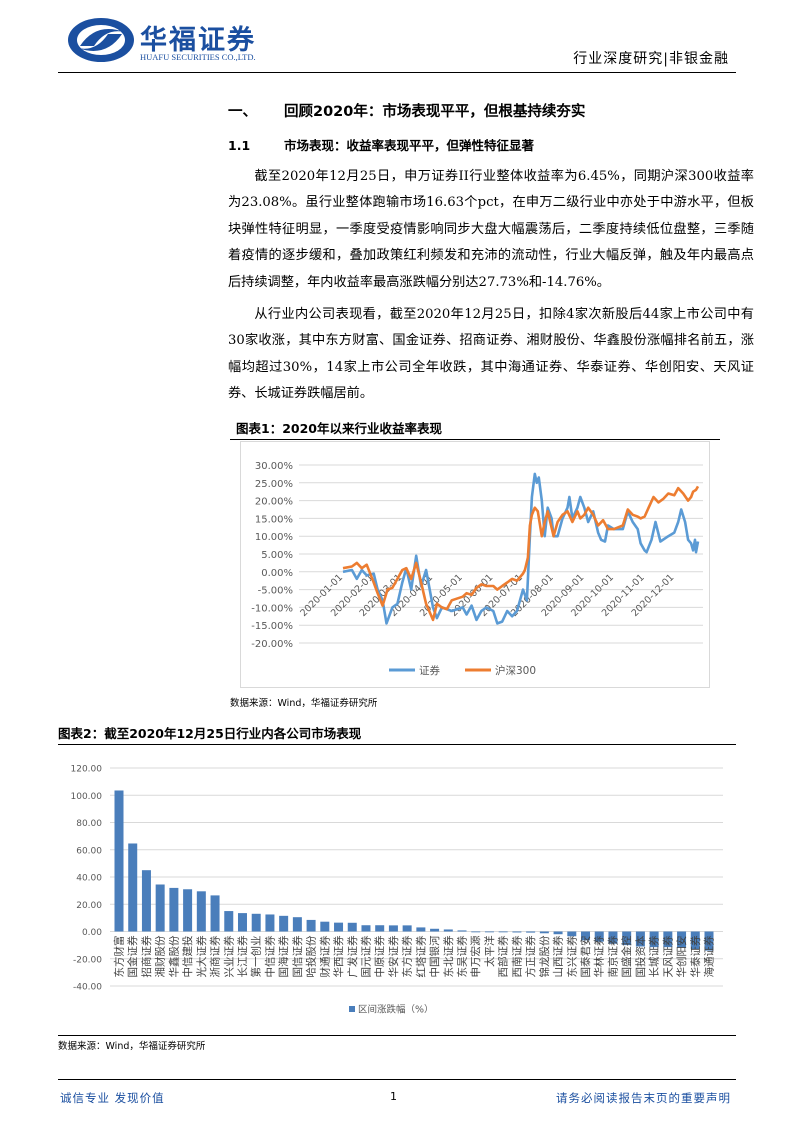 Image resolution: width=793 pixels, height=1122 pixels. Describe the element at coordinates (272, 608) in the screenshot. I see `y-tick-label: -10.00%` at that location.